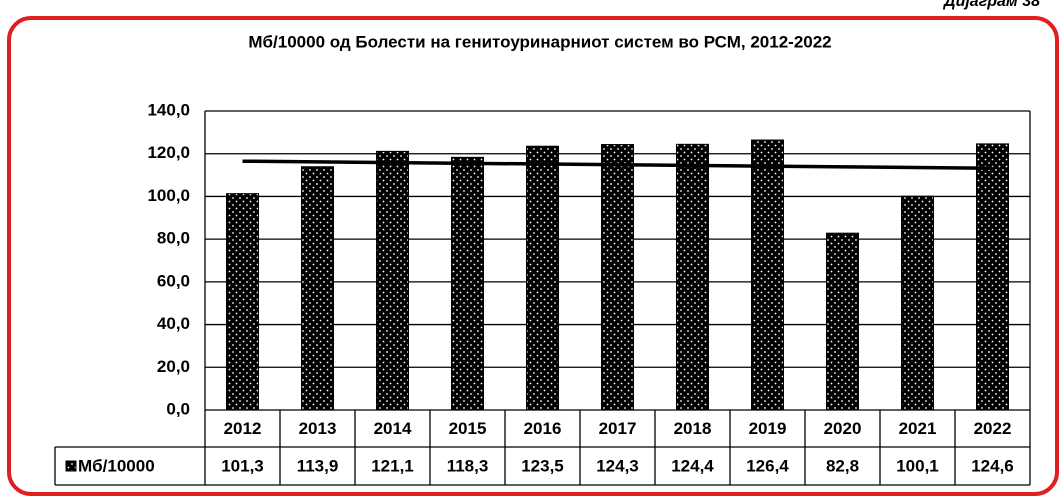 Image resolution: width=1064 pixels, height=500 pixels. I want to click on data-label: 123,5, so click(542, 465).